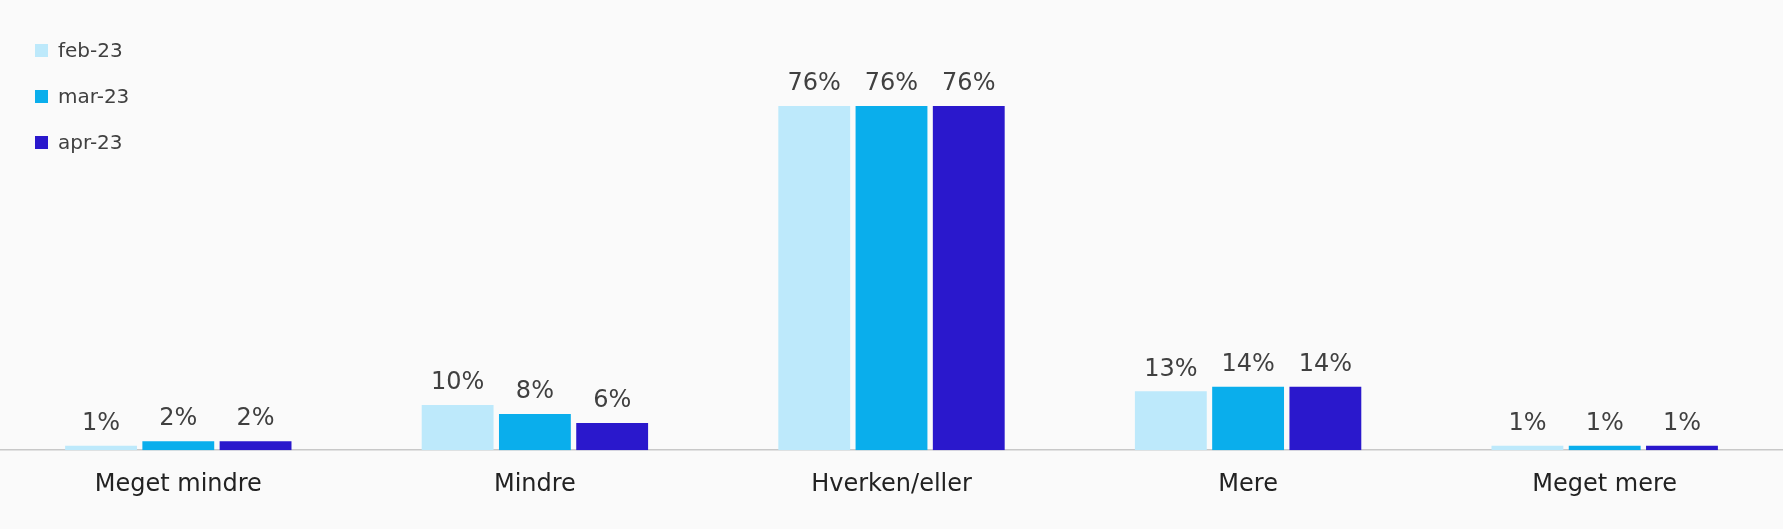  Describe the element at coordinates (1605, 482) in the screenshot. I see `x-tick-label: Meget mere` at that location.